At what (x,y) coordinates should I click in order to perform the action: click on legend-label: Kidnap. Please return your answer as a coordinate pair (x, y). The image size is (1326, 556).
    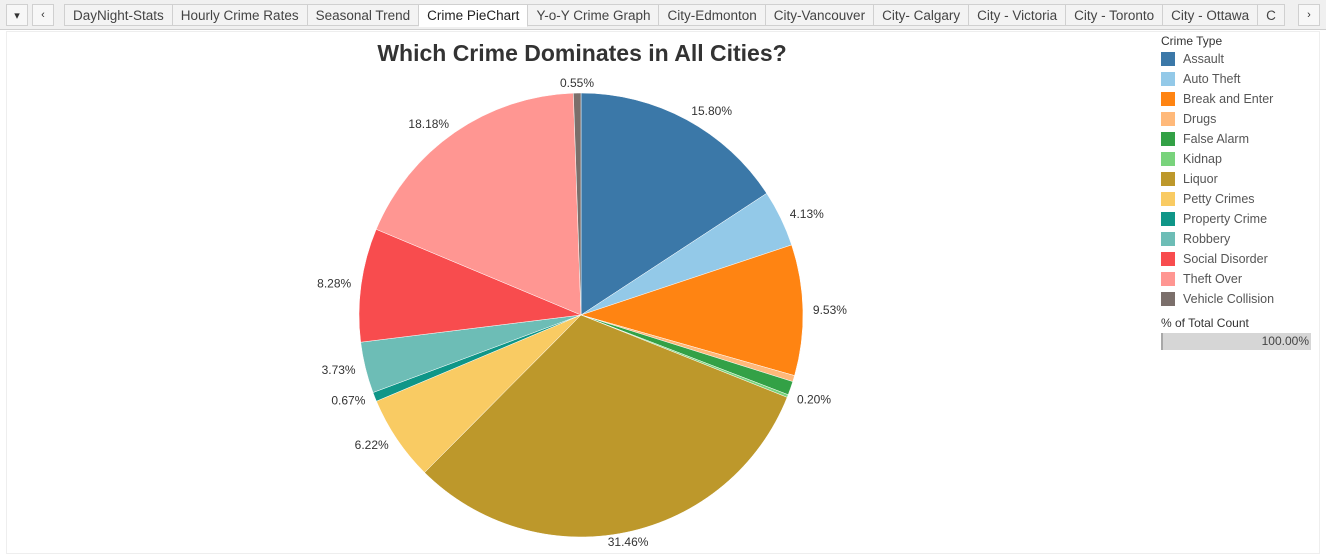
    Looking at the image, I should click on (1202, 159).